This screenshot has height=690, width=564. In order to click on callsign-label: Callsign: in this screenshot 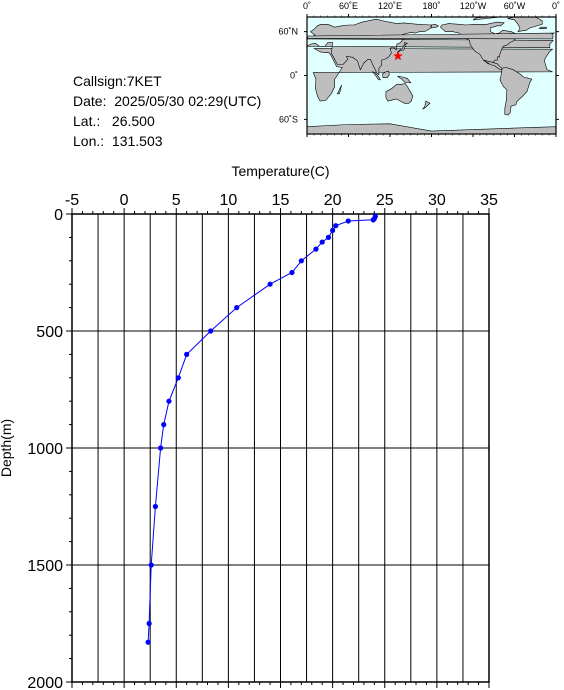, I will do `click(100, 81)`.